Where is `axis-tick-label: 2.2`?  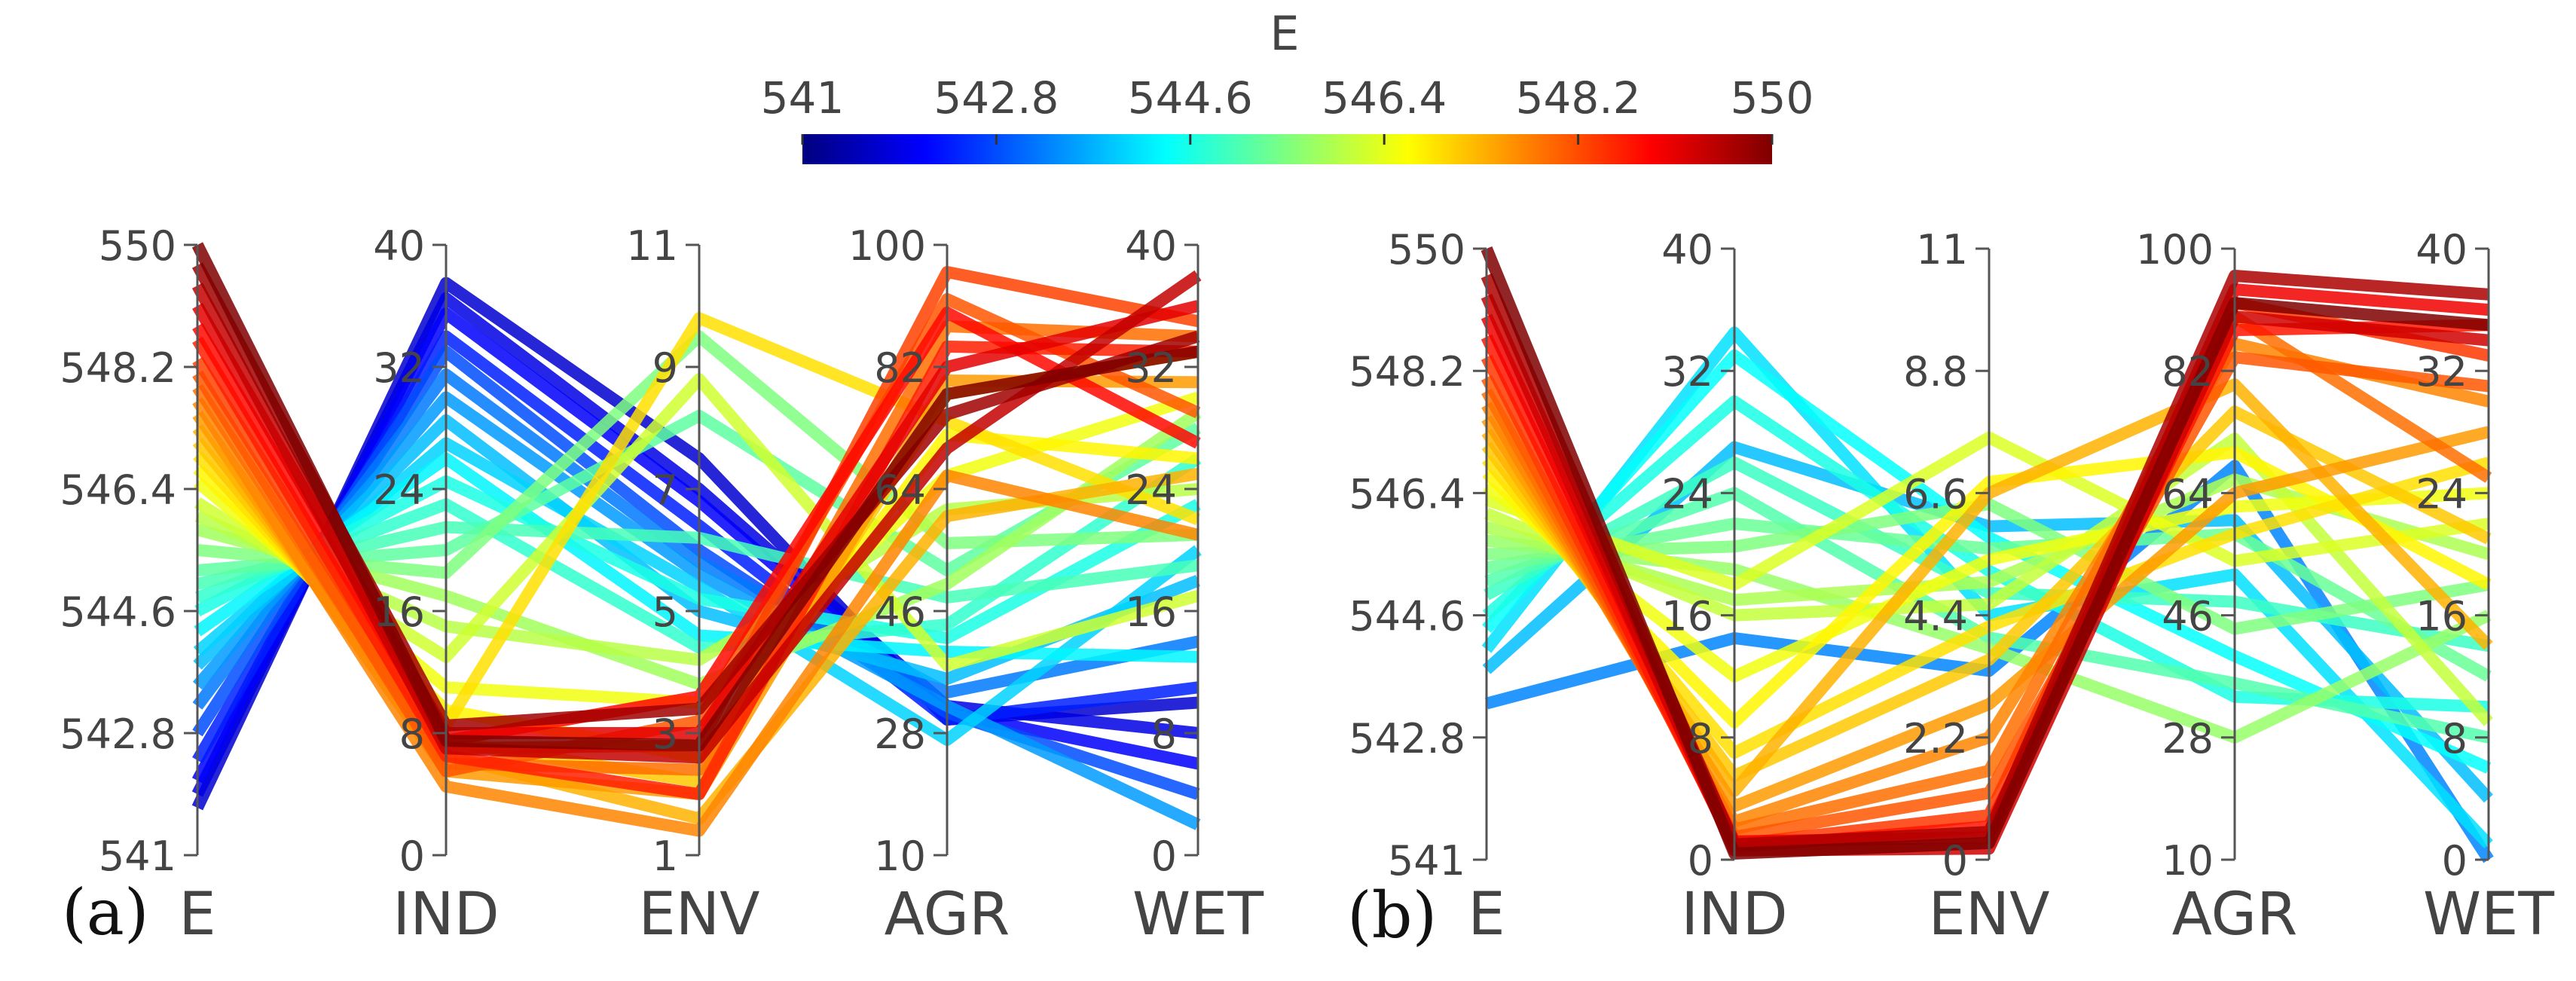
axis-tick-label: 2.2 is located at coordinates (1935, 739).